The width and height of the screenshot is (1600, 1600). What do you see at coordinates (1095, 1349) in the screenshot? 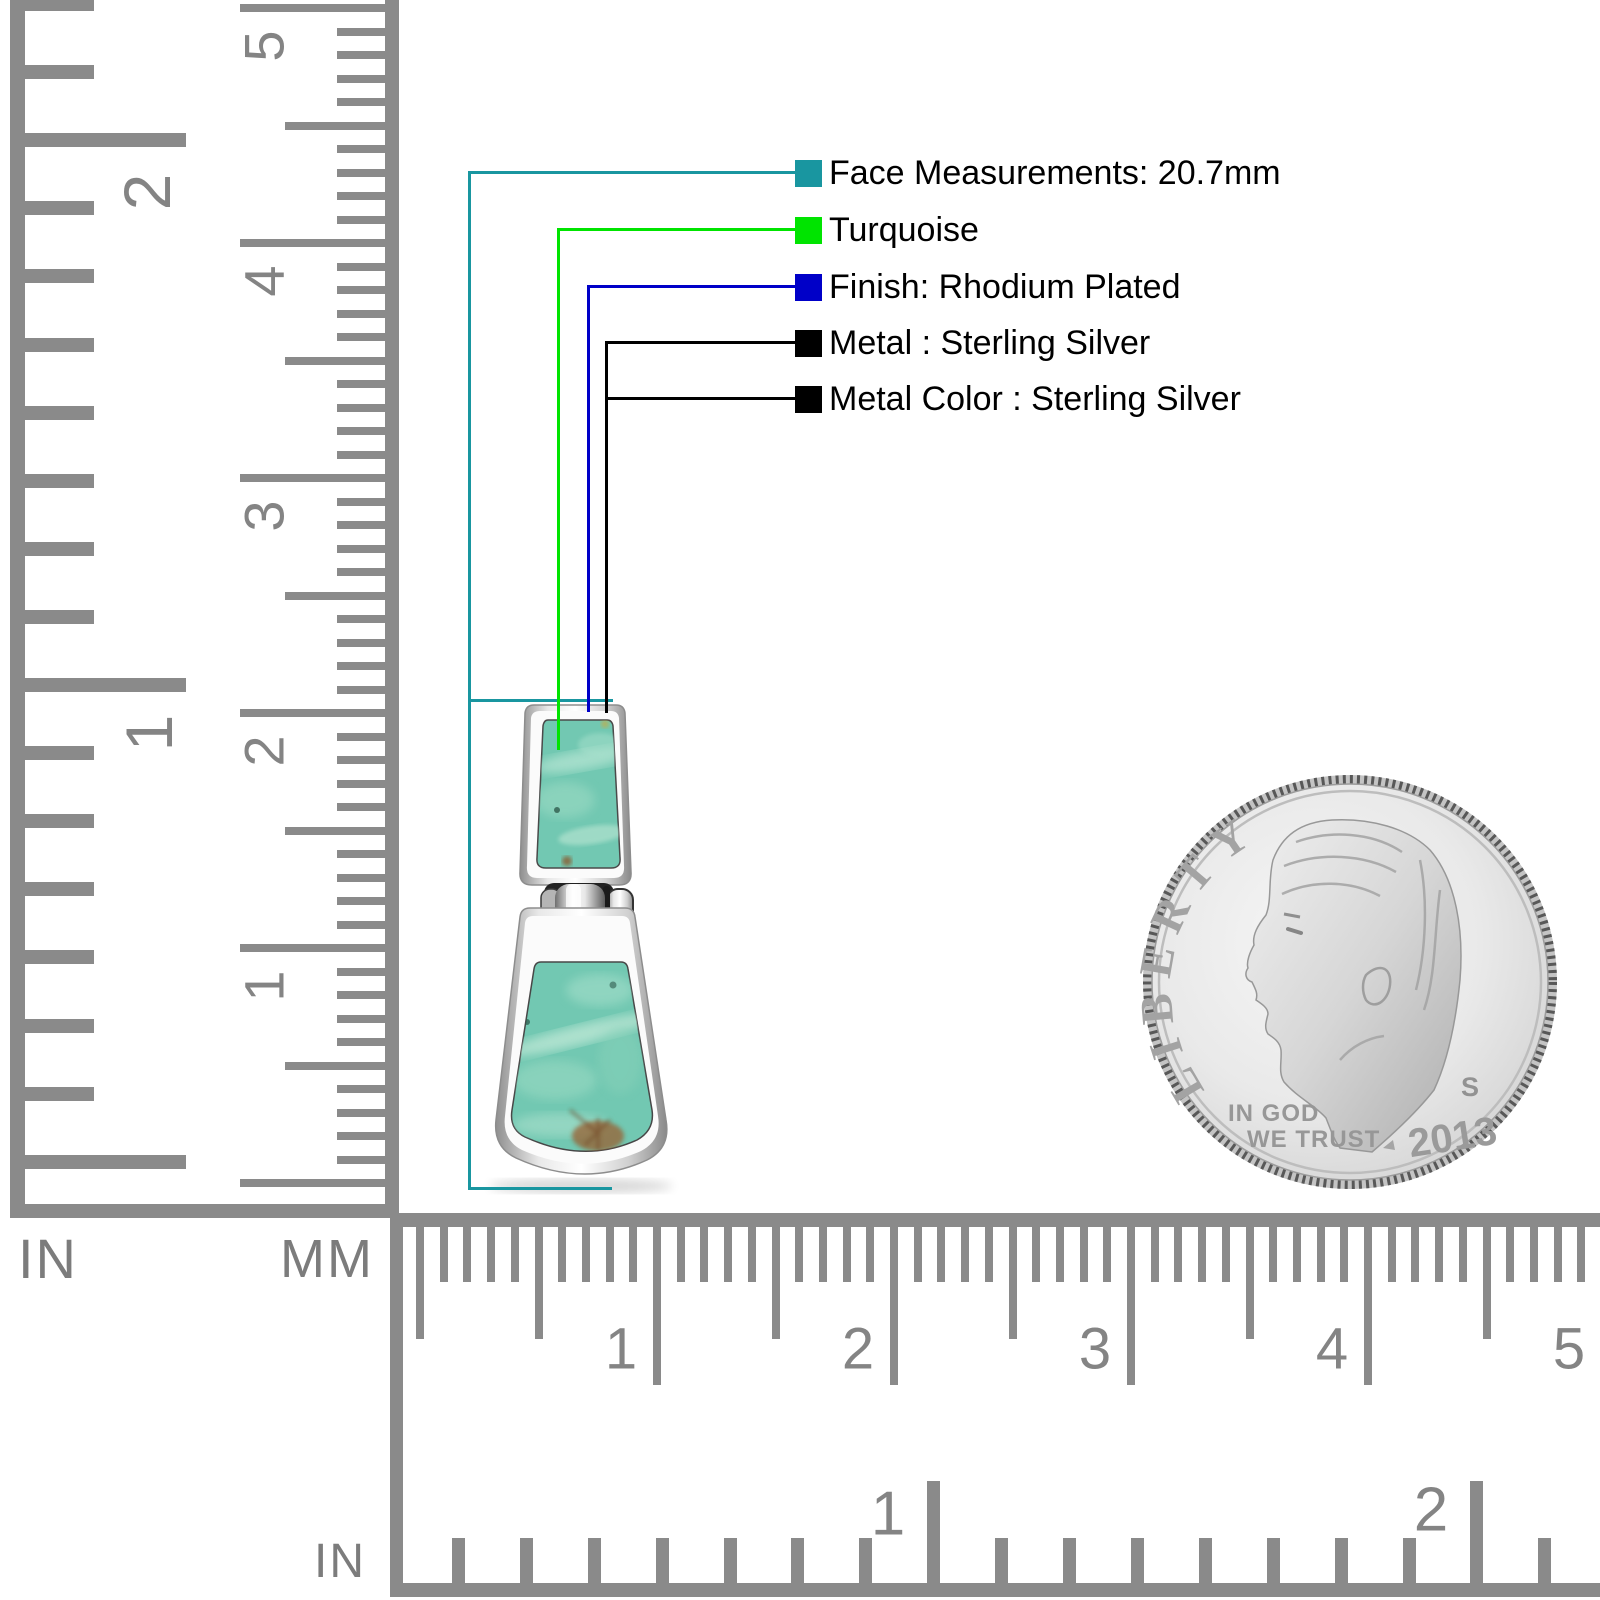
I see `ruler-number: 3` at bounding box center [1095, 1349].